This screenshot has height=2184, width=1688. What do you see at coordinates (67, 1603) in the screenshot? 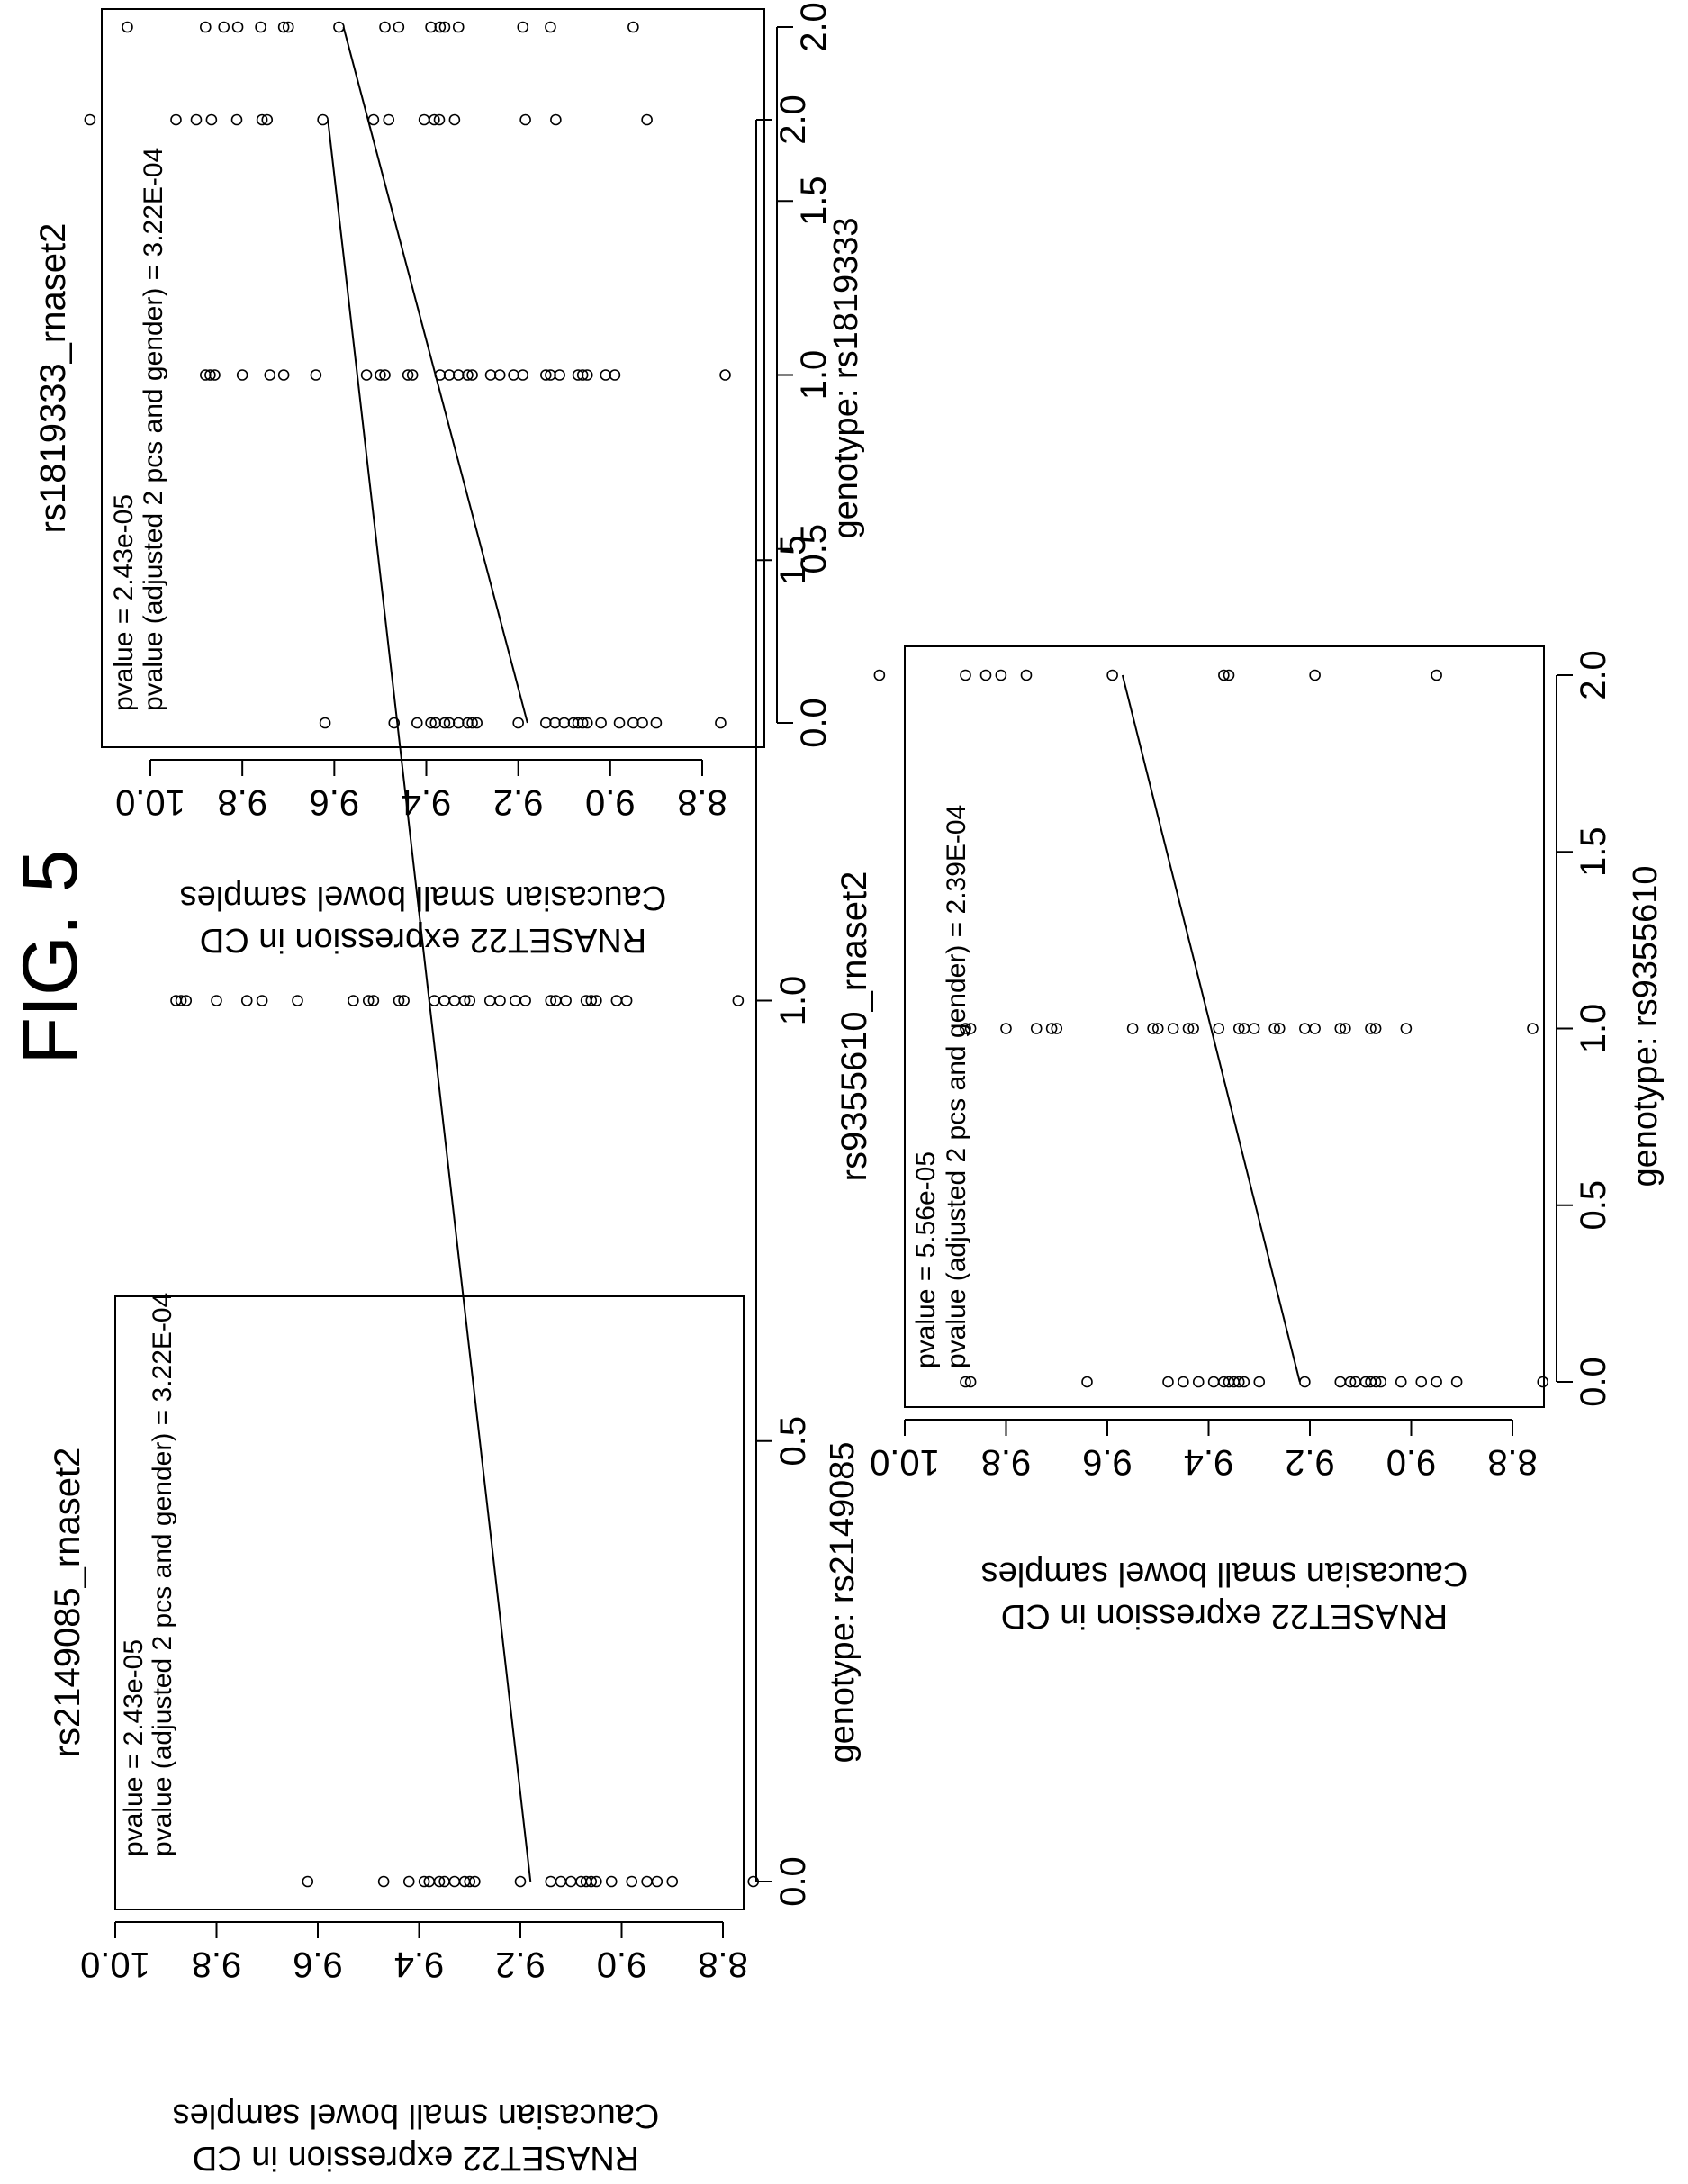
I see `chart-title: rs2149085_rnaset2` at bounding box center [67, 1603].